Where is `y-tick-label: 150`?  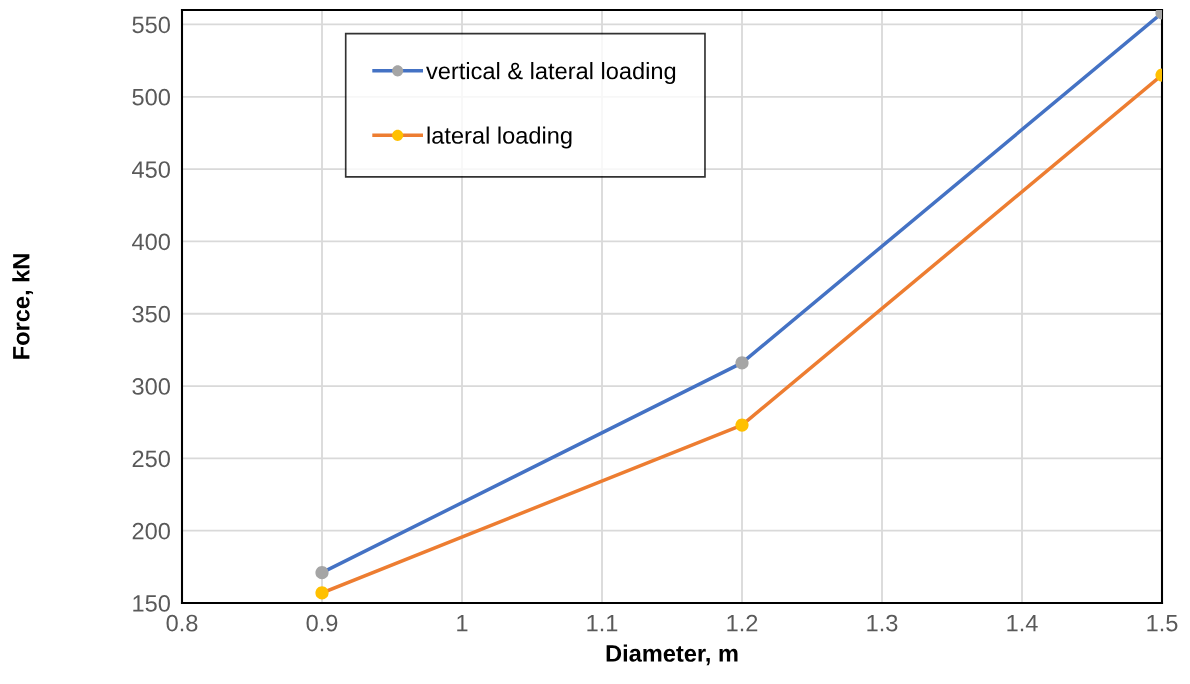 y-tick-label: 150 is located at coordinates (151, 603).